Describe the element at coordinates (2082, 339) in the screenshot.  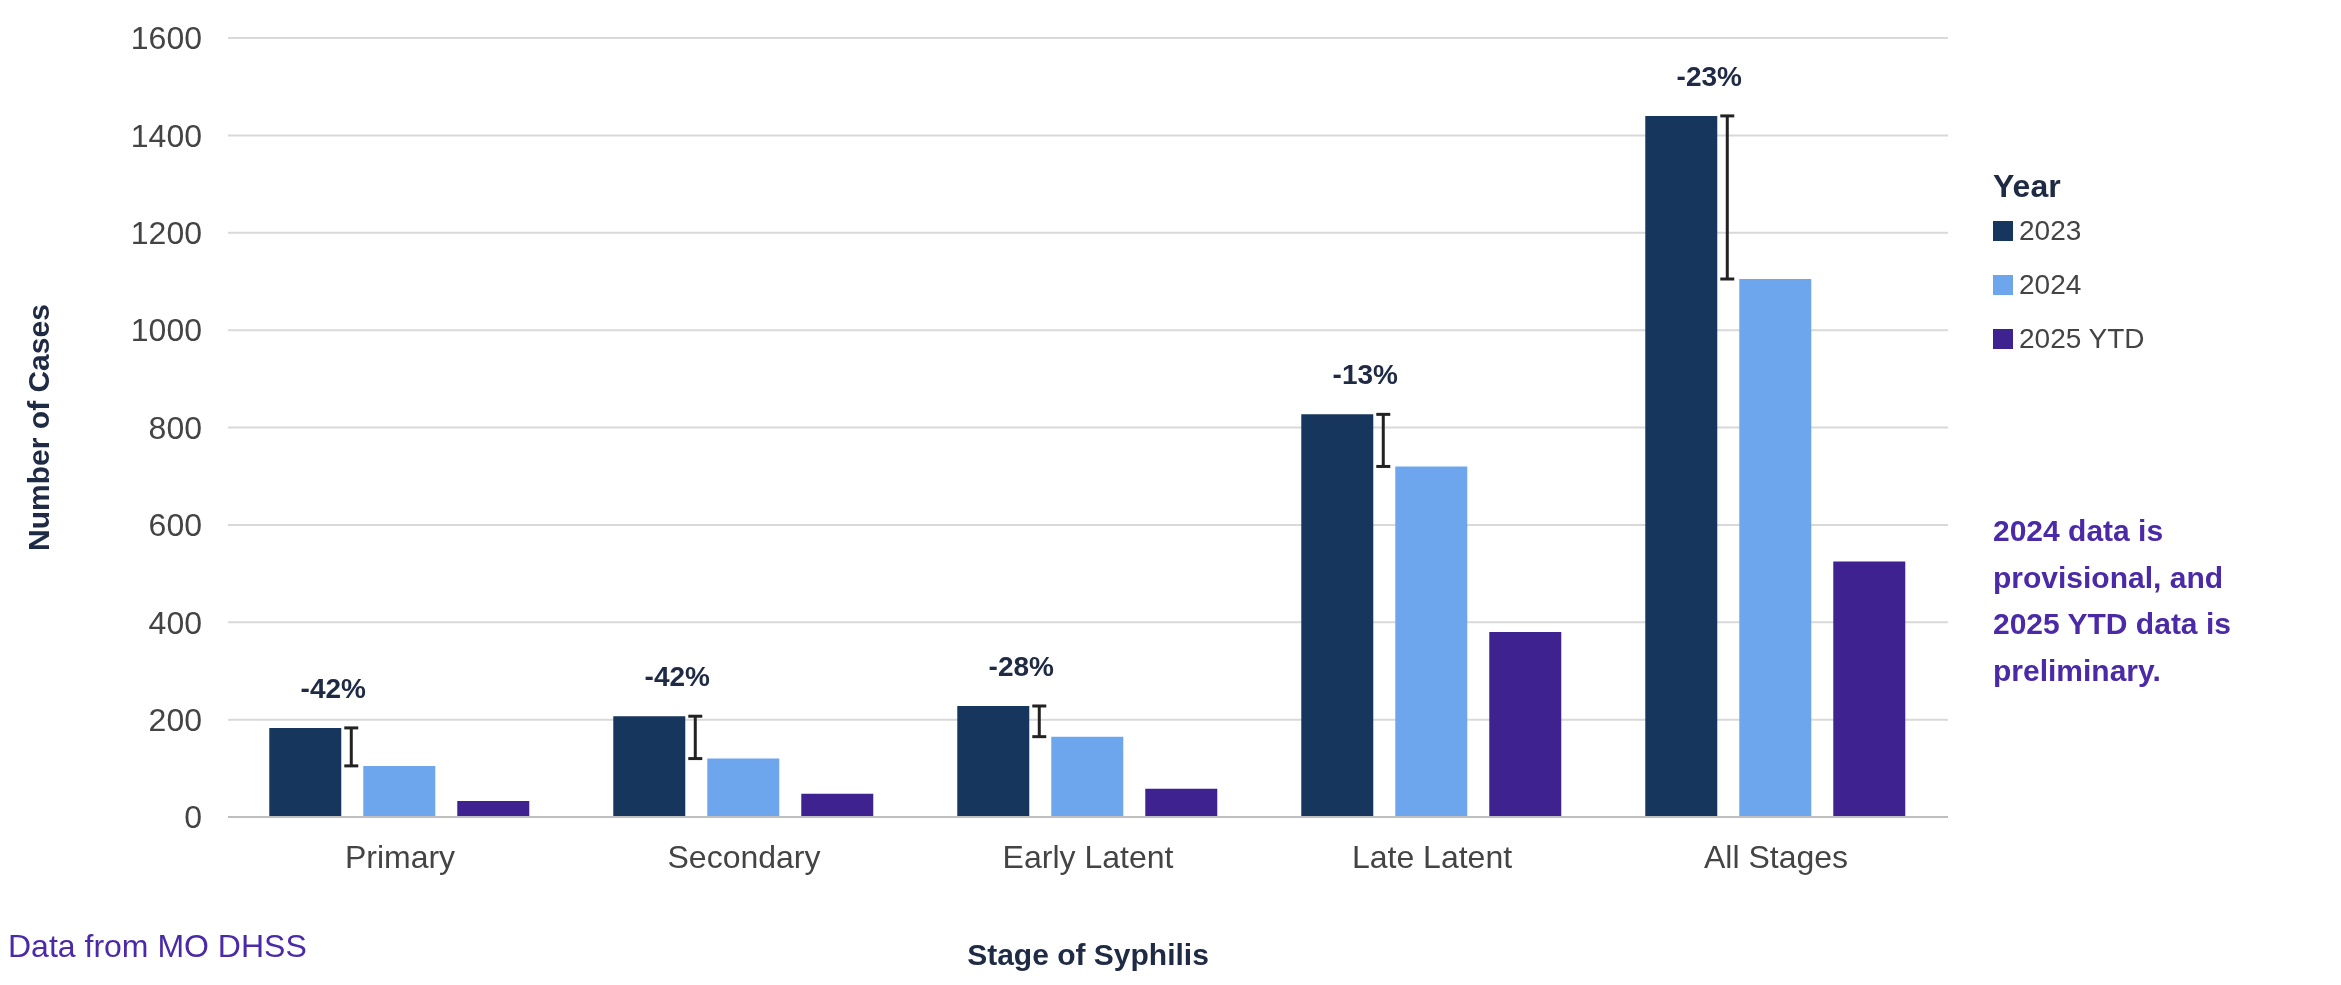
I see `legend-label: 2025 YTD` at that location.